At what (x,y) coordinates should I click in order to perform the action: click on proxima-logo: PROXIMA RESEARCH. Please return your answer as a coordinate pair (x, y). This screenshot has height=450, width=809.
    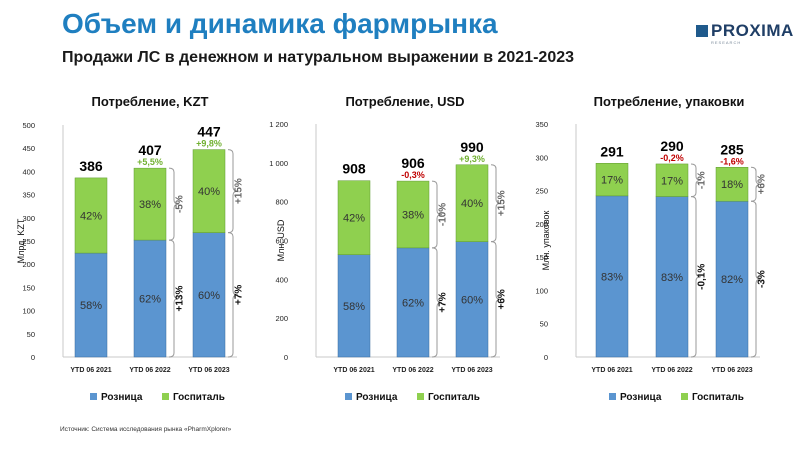
    Looking at the image, I should click on (745, 31).